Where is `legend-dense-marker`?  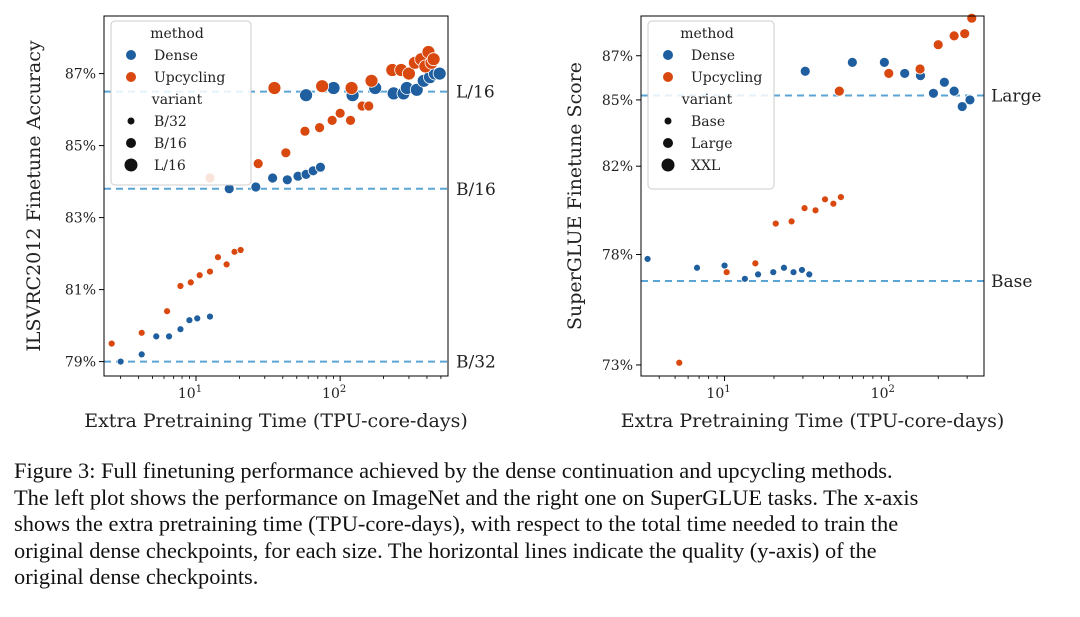 legend-dense-marker is located at coordinates (668, 55).